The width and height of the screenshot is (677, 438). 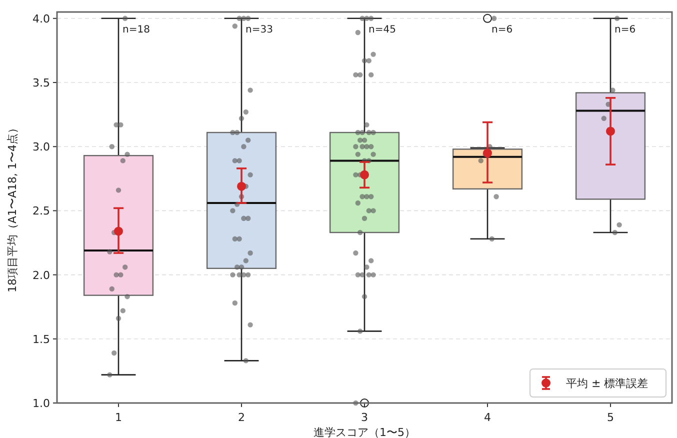 What do you see at coordinates (487, 417) in the screenshot?
I see `x-tick-label: 4` at bounding box center [487, 417].